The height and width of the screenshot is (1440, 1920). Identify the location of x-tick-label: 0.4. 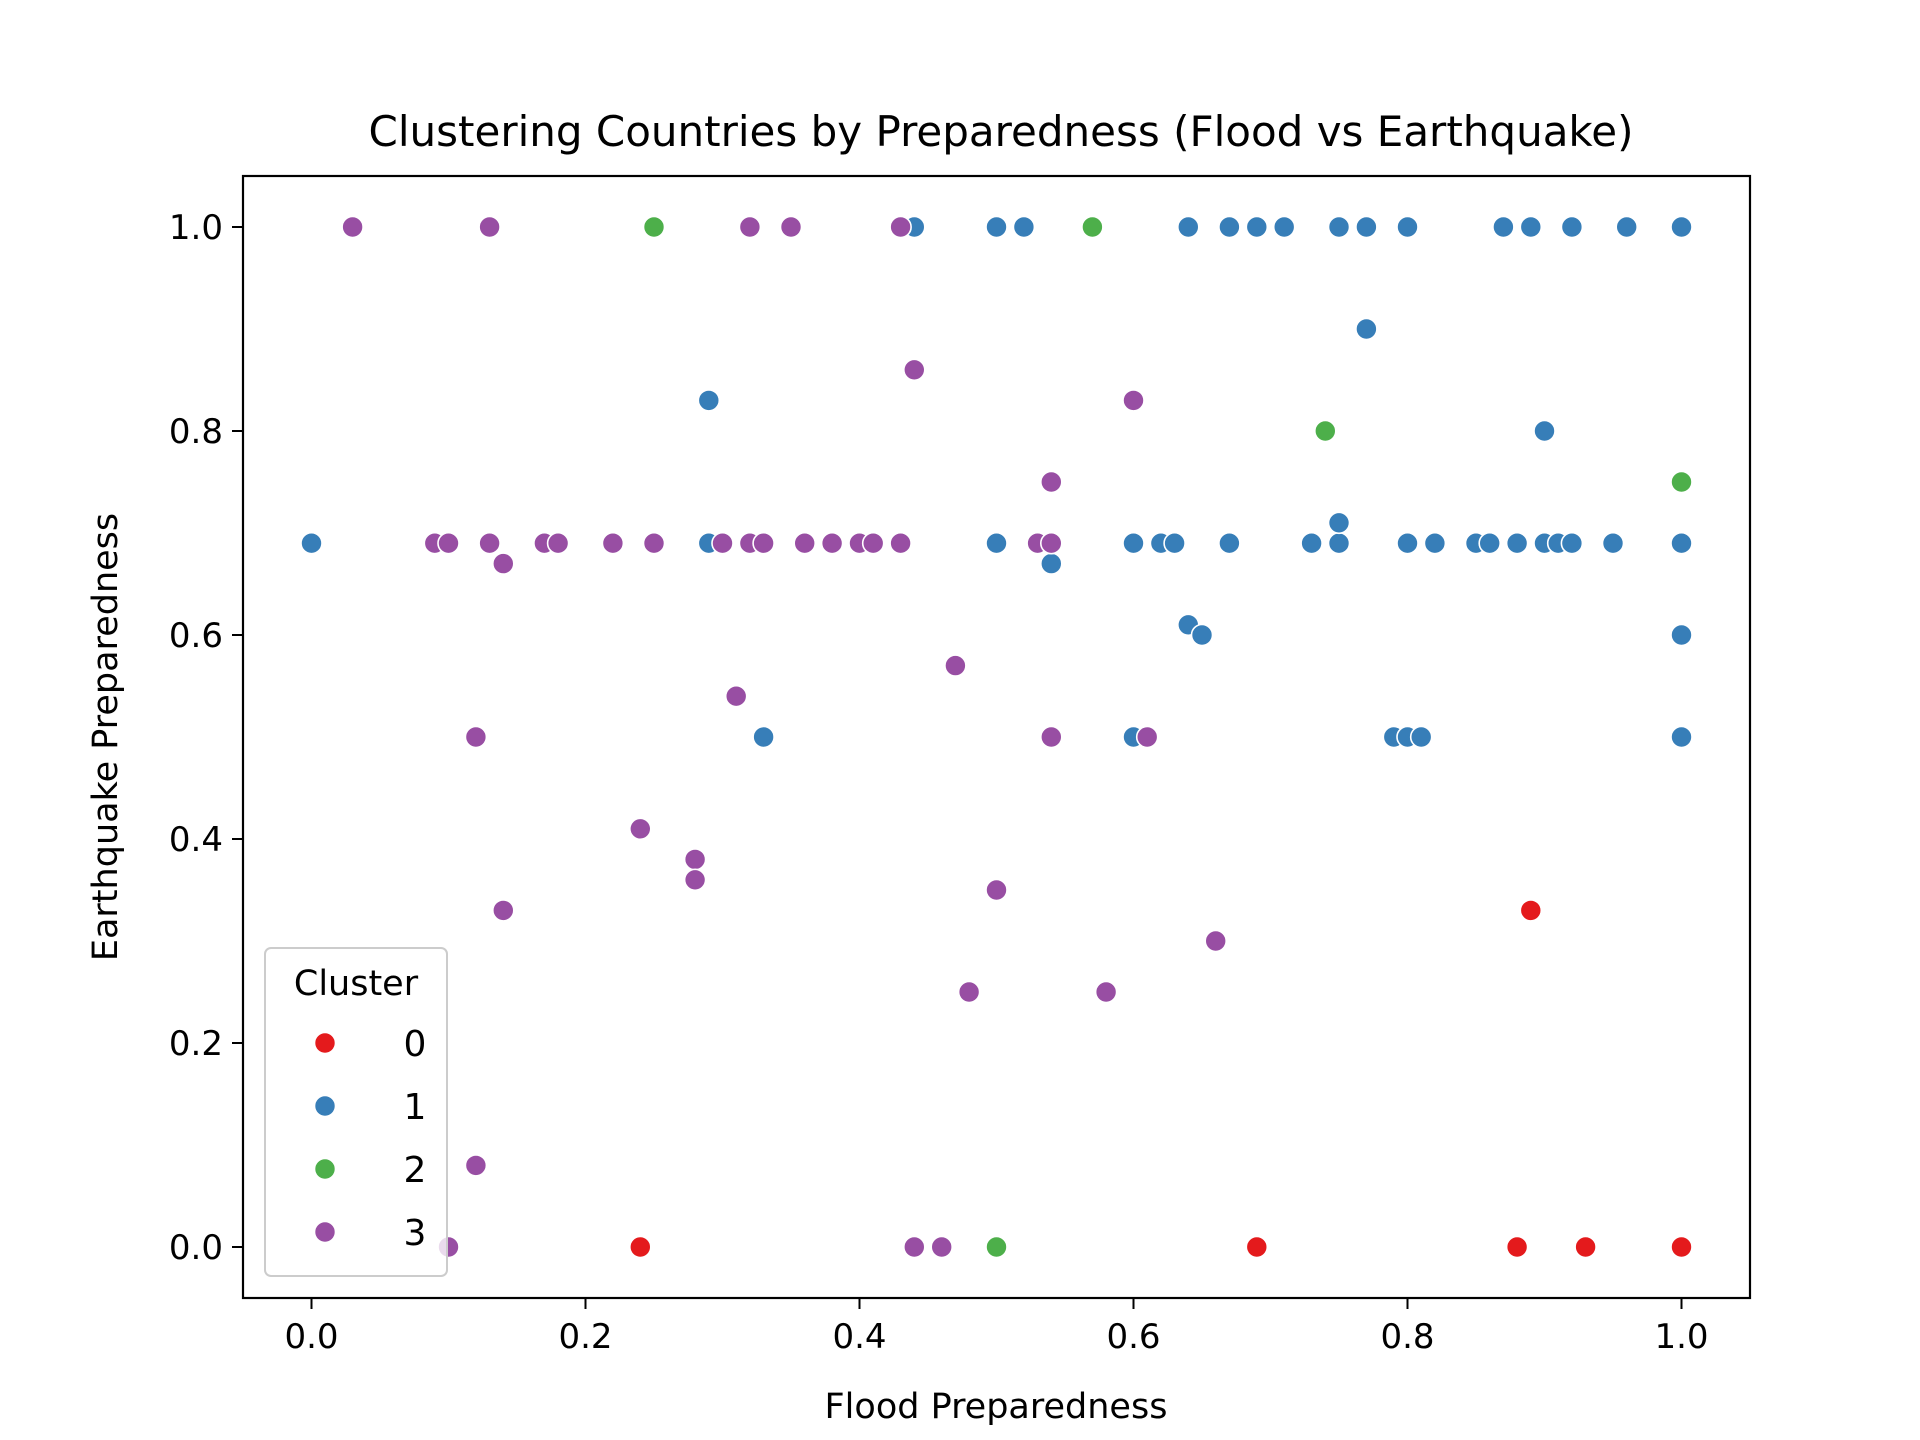
(859, 1337).